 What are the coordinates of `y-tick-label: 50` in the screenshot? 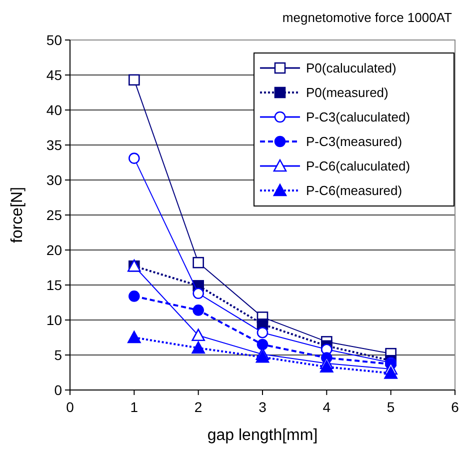 It's located at (54, 40).